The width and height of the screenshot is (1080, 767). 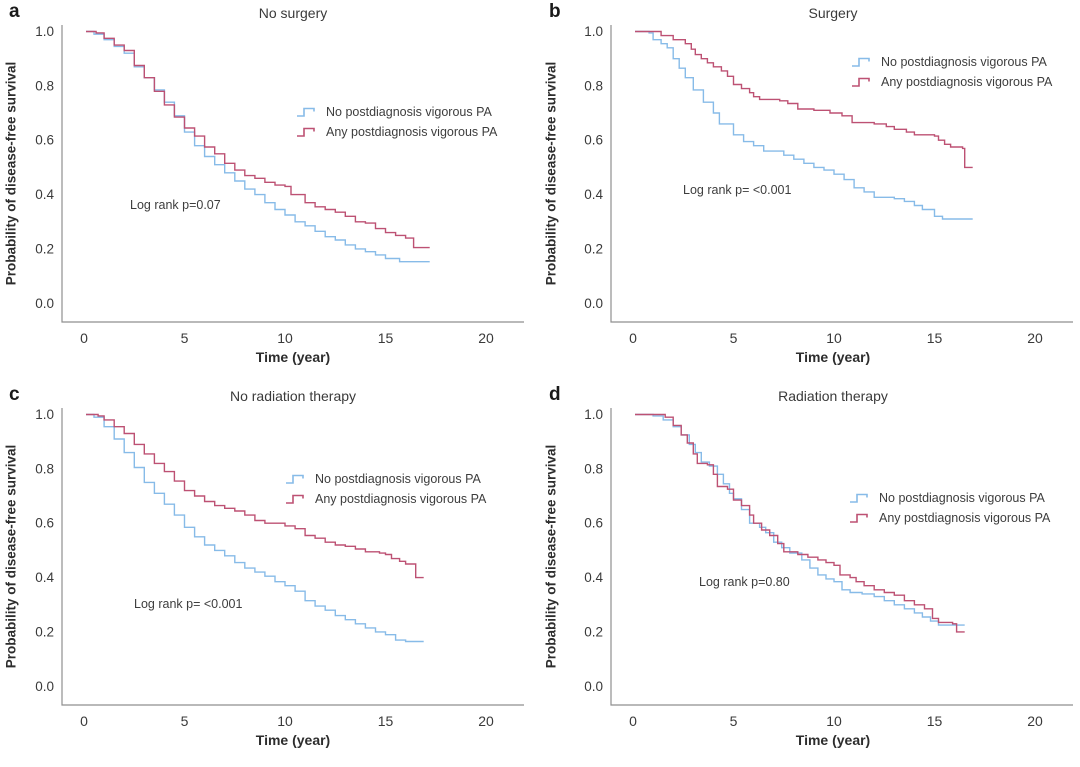 I want to click on panel-letter: c, so click(x=14, y=394).